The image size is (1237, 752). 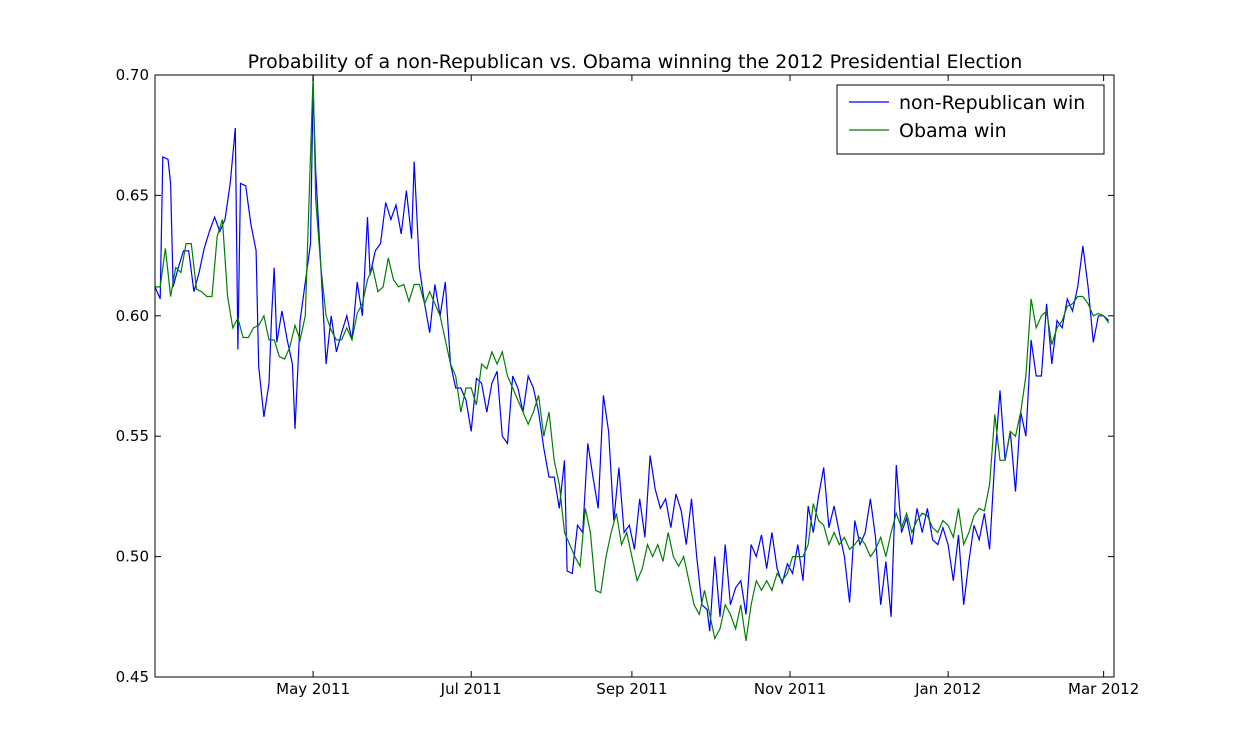 What do you see at coordinates (1103, 689) in the screenshot?
I see `x-tick-label: Mar 2012` at bounding box center [1103, 689].